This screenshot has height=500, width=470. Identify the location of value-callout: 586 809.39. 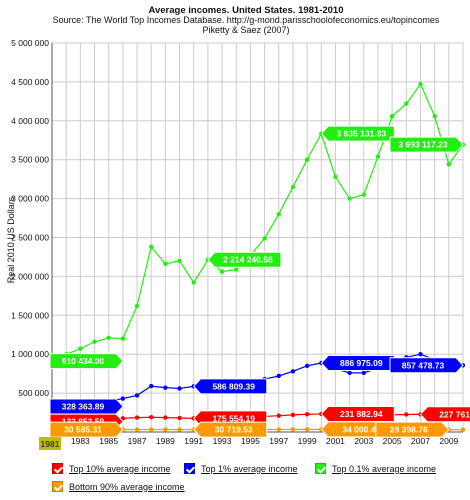
(230, 386).